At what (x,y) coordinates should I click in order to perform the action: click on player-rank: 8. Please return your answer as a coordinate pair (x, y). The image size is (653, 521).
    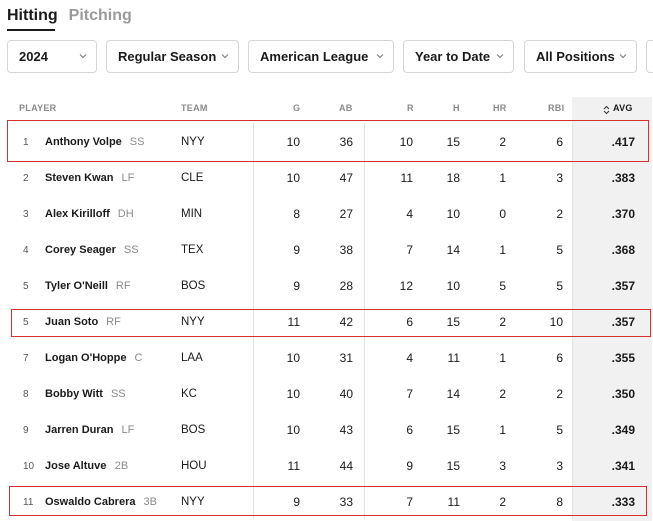
    Looking at the image, I should click on (26, 394).